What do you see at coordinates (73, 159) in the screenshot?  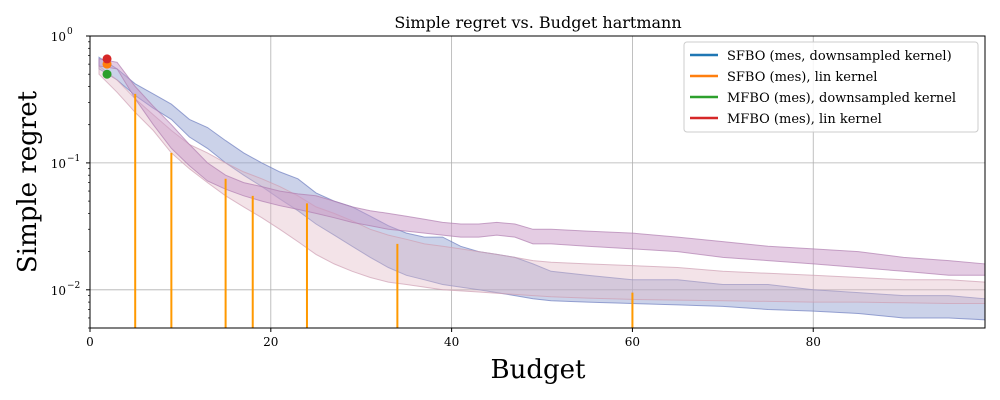 I see `y-tick-exponent: −1` at bounding box center [73, 159].